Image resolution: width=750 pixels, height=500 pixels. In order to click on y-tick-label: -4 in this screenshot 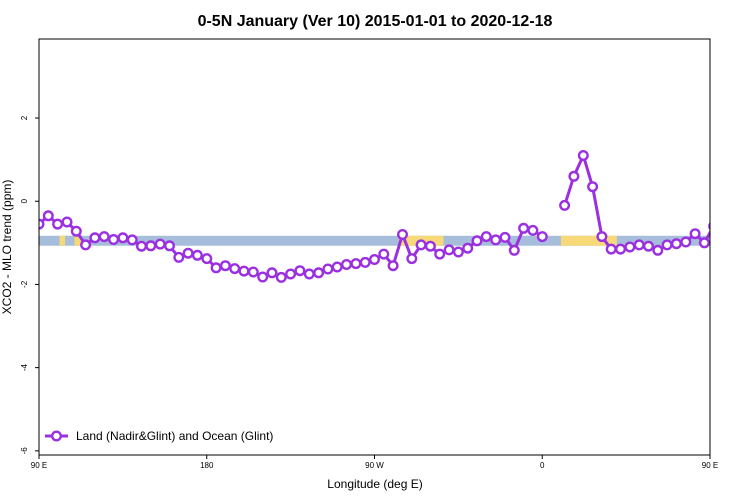, I will do `click(24, 367)`.